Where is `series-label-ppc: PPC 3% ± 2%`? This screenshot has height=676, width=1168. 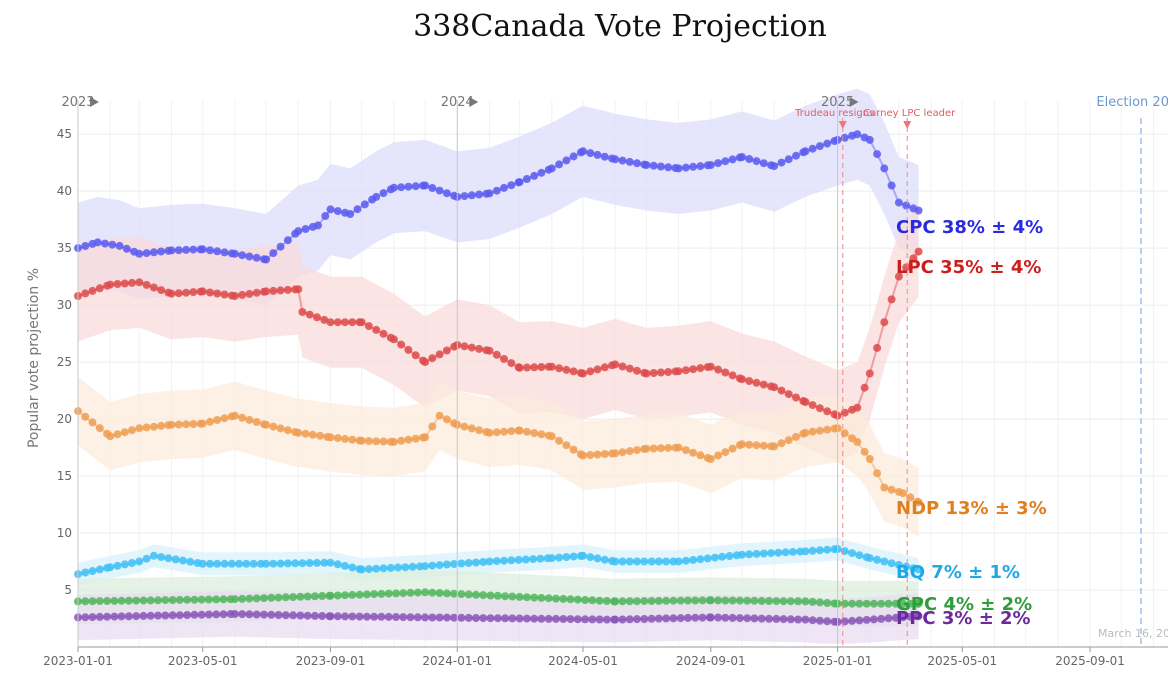 series-label-ppc: PPC 3% ± 2% is located at coordinates (963, 618).